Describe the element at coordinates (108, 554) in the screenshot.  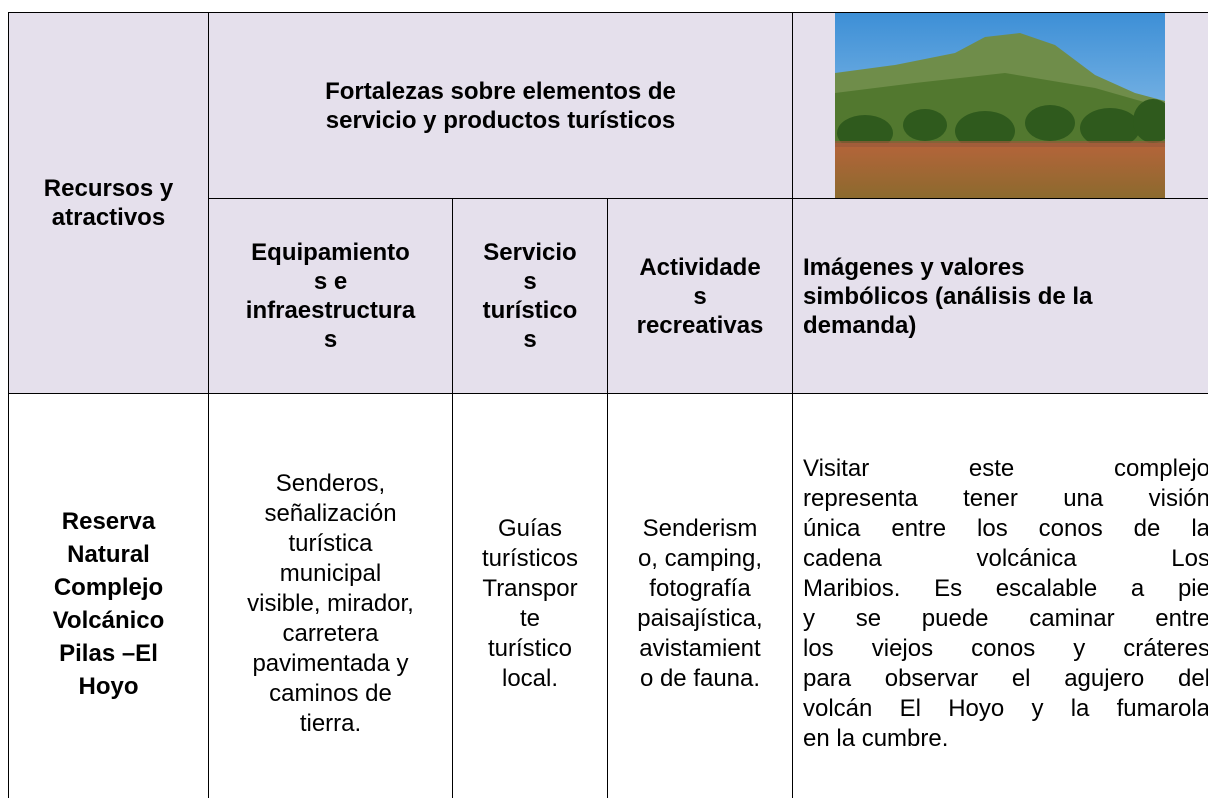
I see `text-line: Natural` at that location.